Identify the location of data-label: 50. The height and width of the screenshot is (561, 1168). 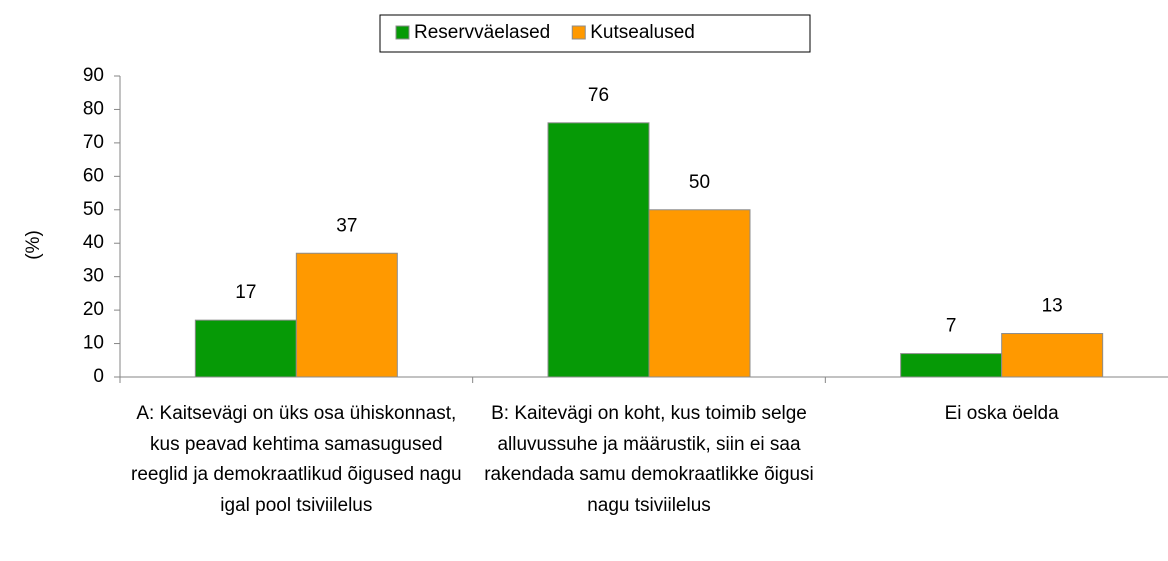
(699, 182).